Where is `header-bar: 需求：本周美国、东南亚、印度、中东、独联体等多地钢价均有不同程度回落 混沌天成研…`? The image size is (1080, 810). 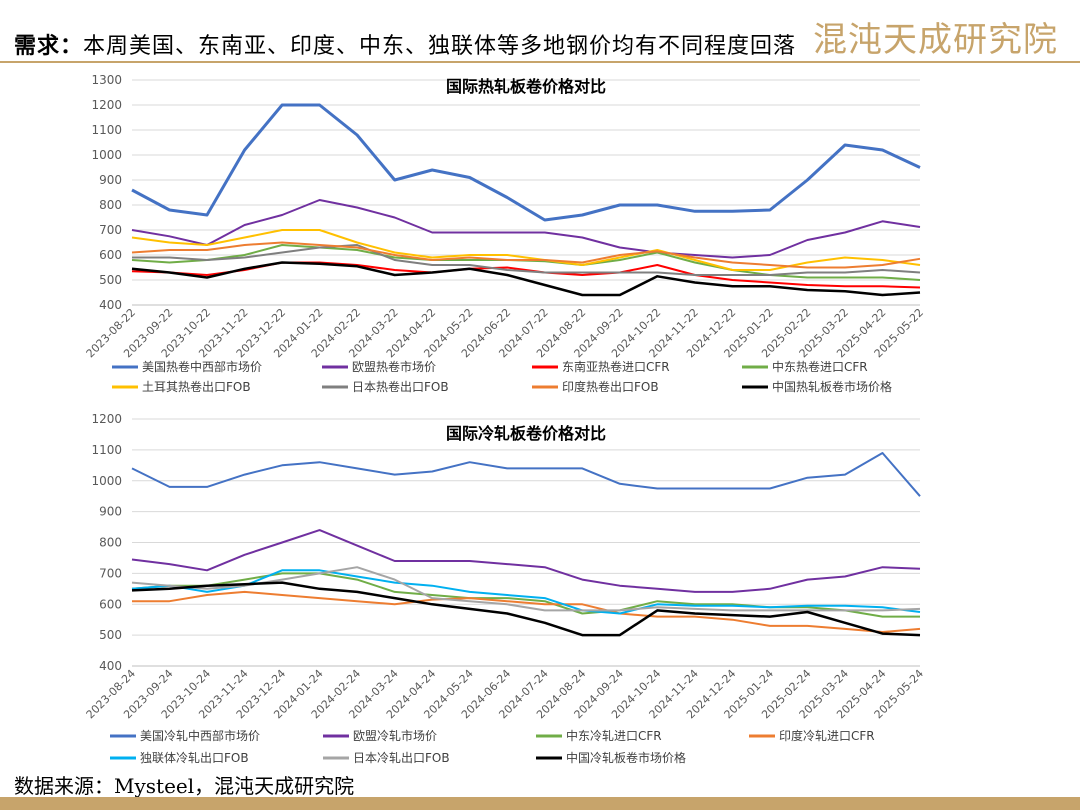
header-bar: 需求：本周美国、东南亚、印度、中东、独联体等多地钢价均有不同程度回落 混沌天成研… is located at coordinates (540, 31).